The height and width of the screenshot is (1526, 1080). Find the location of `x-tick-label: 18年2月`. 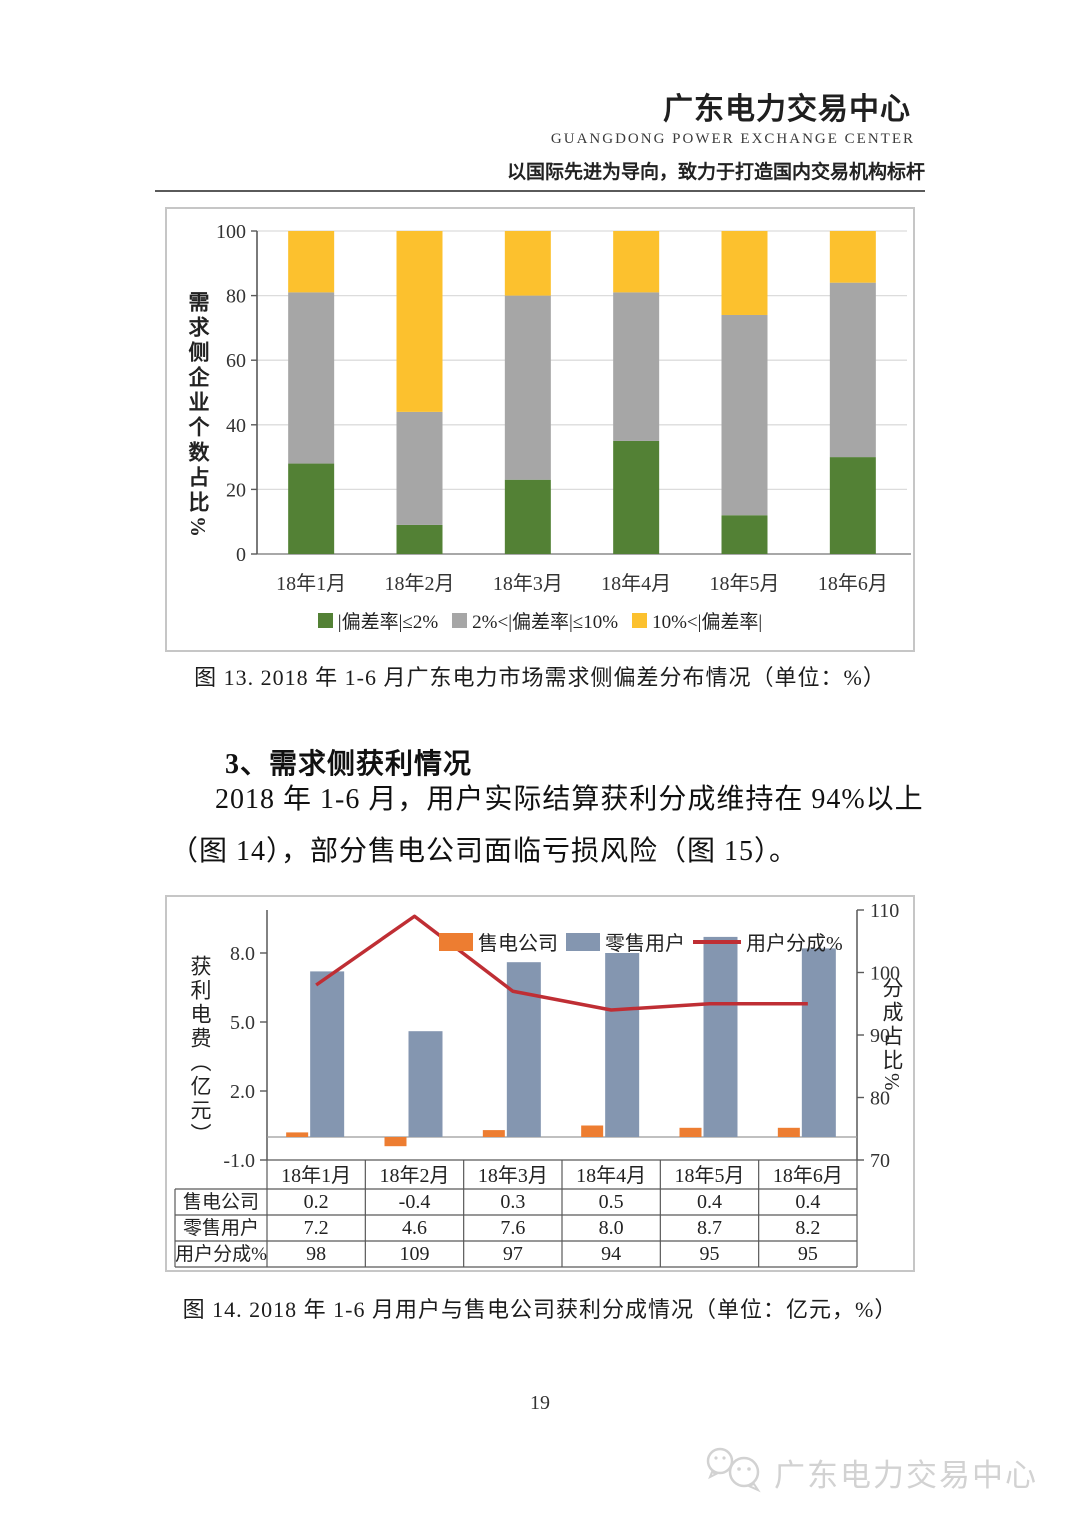

x-tick-label: 18年2月 is located at coordinates (420, 583).